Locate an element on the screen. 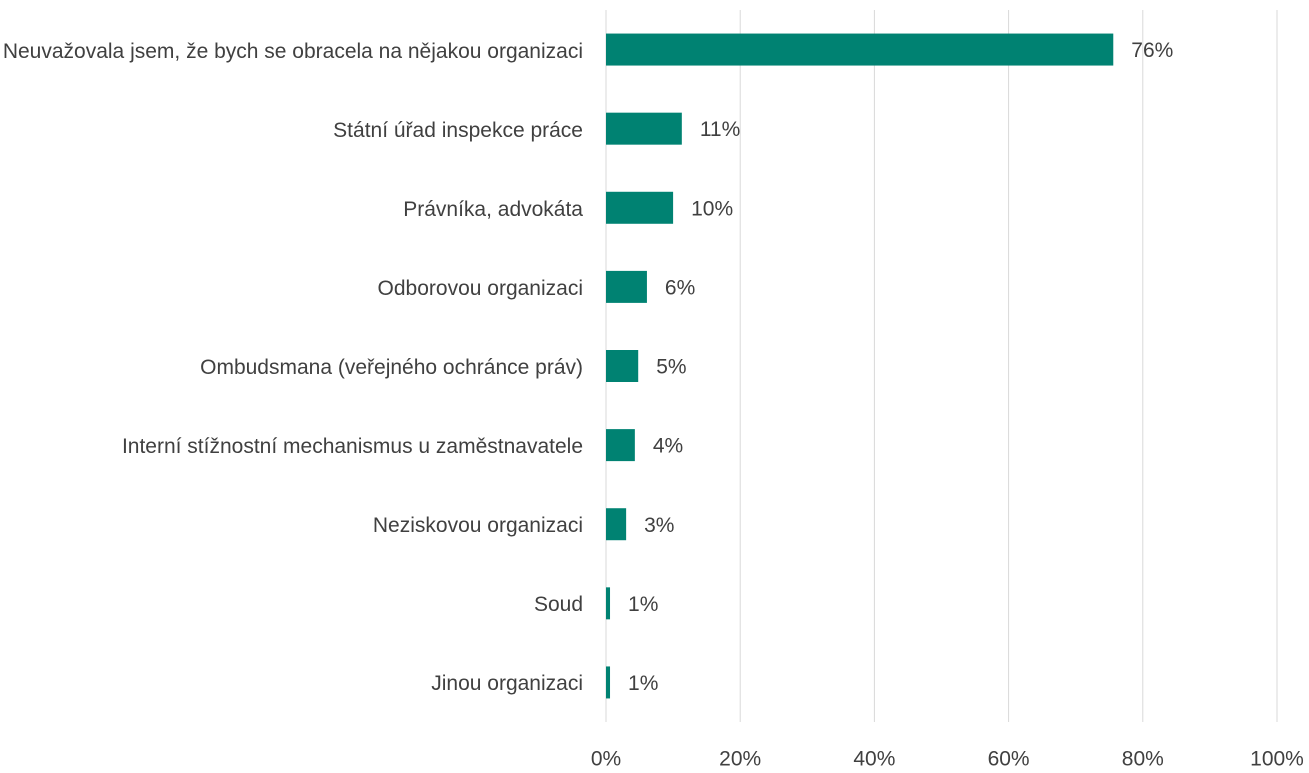 This screenshot has height=773, width=1309. x-tick-label: 40% is located at coordinates (874, 759).